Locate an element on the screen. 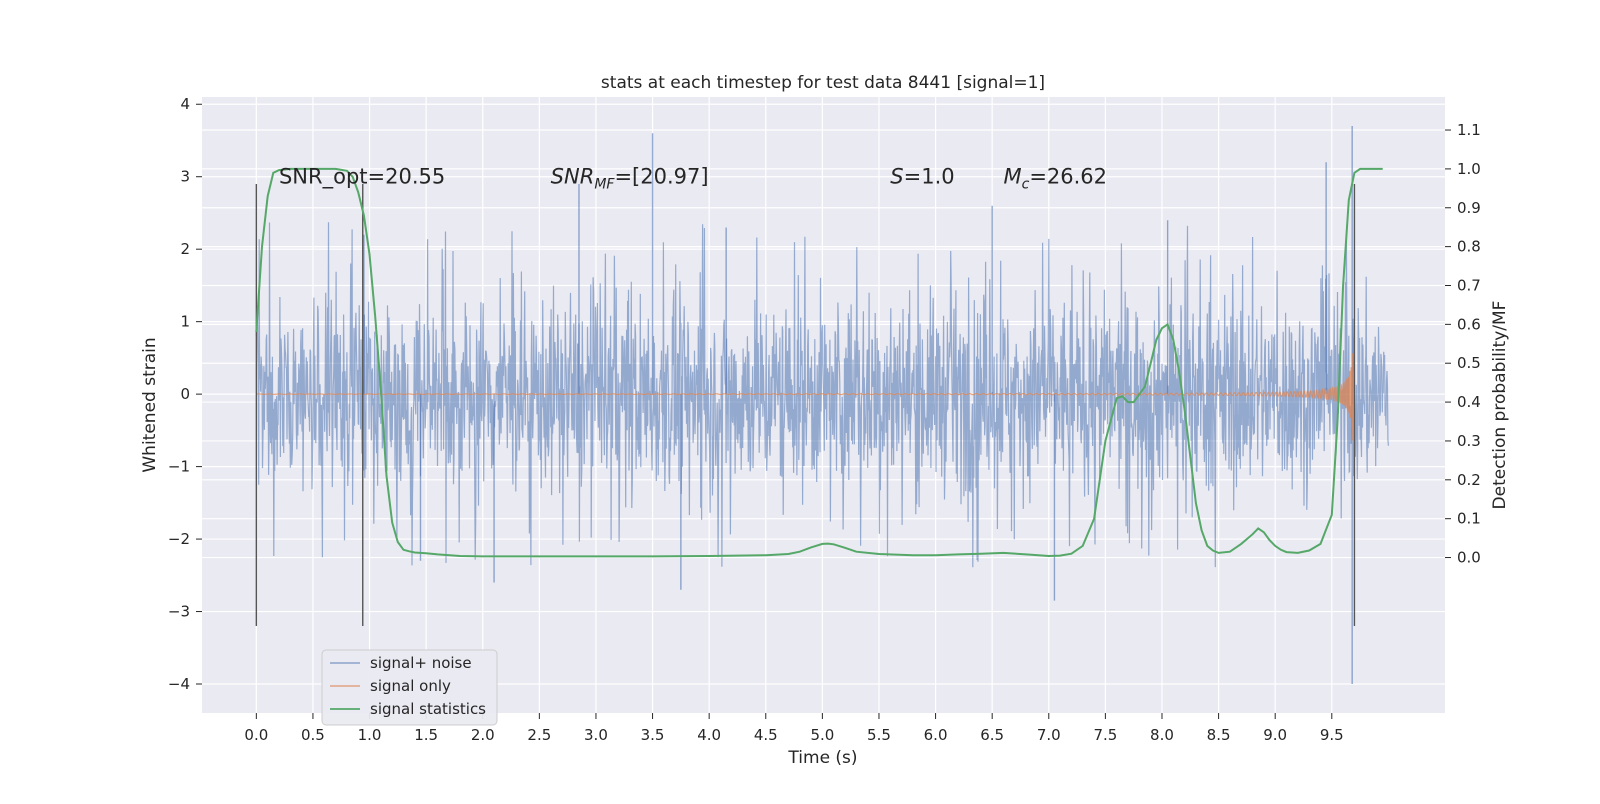 This screenshot has height=804, width=1600. y2-tick-label: 0.8 is located at coordinates (1469, 247).